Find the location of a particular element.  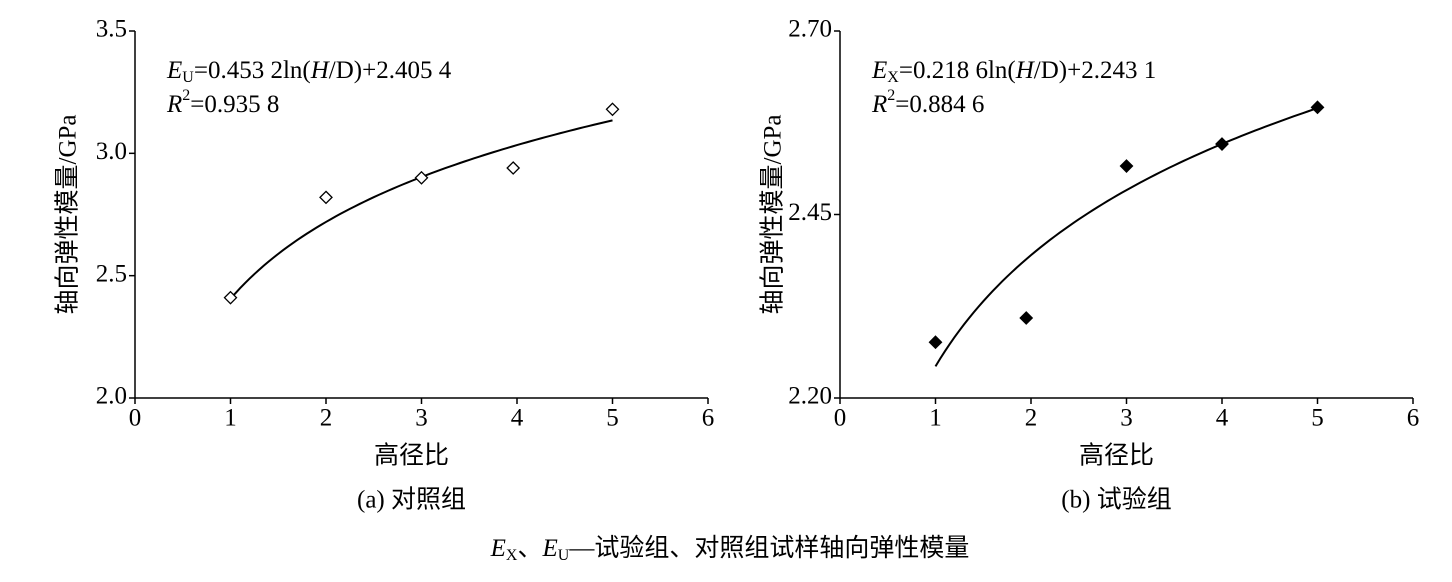

equation-part: =0.453 2ln( is located at coordinates (252, 70).